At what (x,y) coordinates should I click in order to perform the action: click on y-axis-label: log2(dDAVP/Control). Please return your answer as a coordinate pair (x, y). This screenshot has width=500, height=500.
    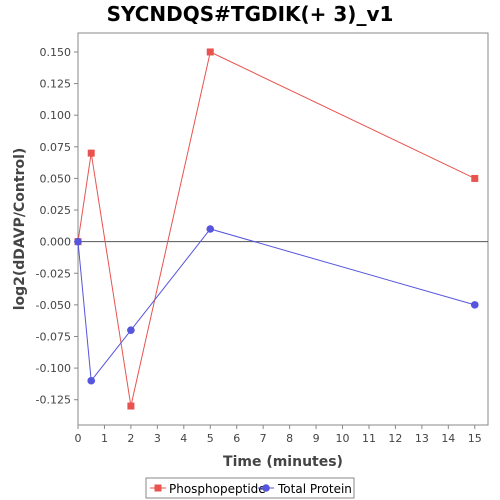
    Looking at the image, I should click on (20, 229).